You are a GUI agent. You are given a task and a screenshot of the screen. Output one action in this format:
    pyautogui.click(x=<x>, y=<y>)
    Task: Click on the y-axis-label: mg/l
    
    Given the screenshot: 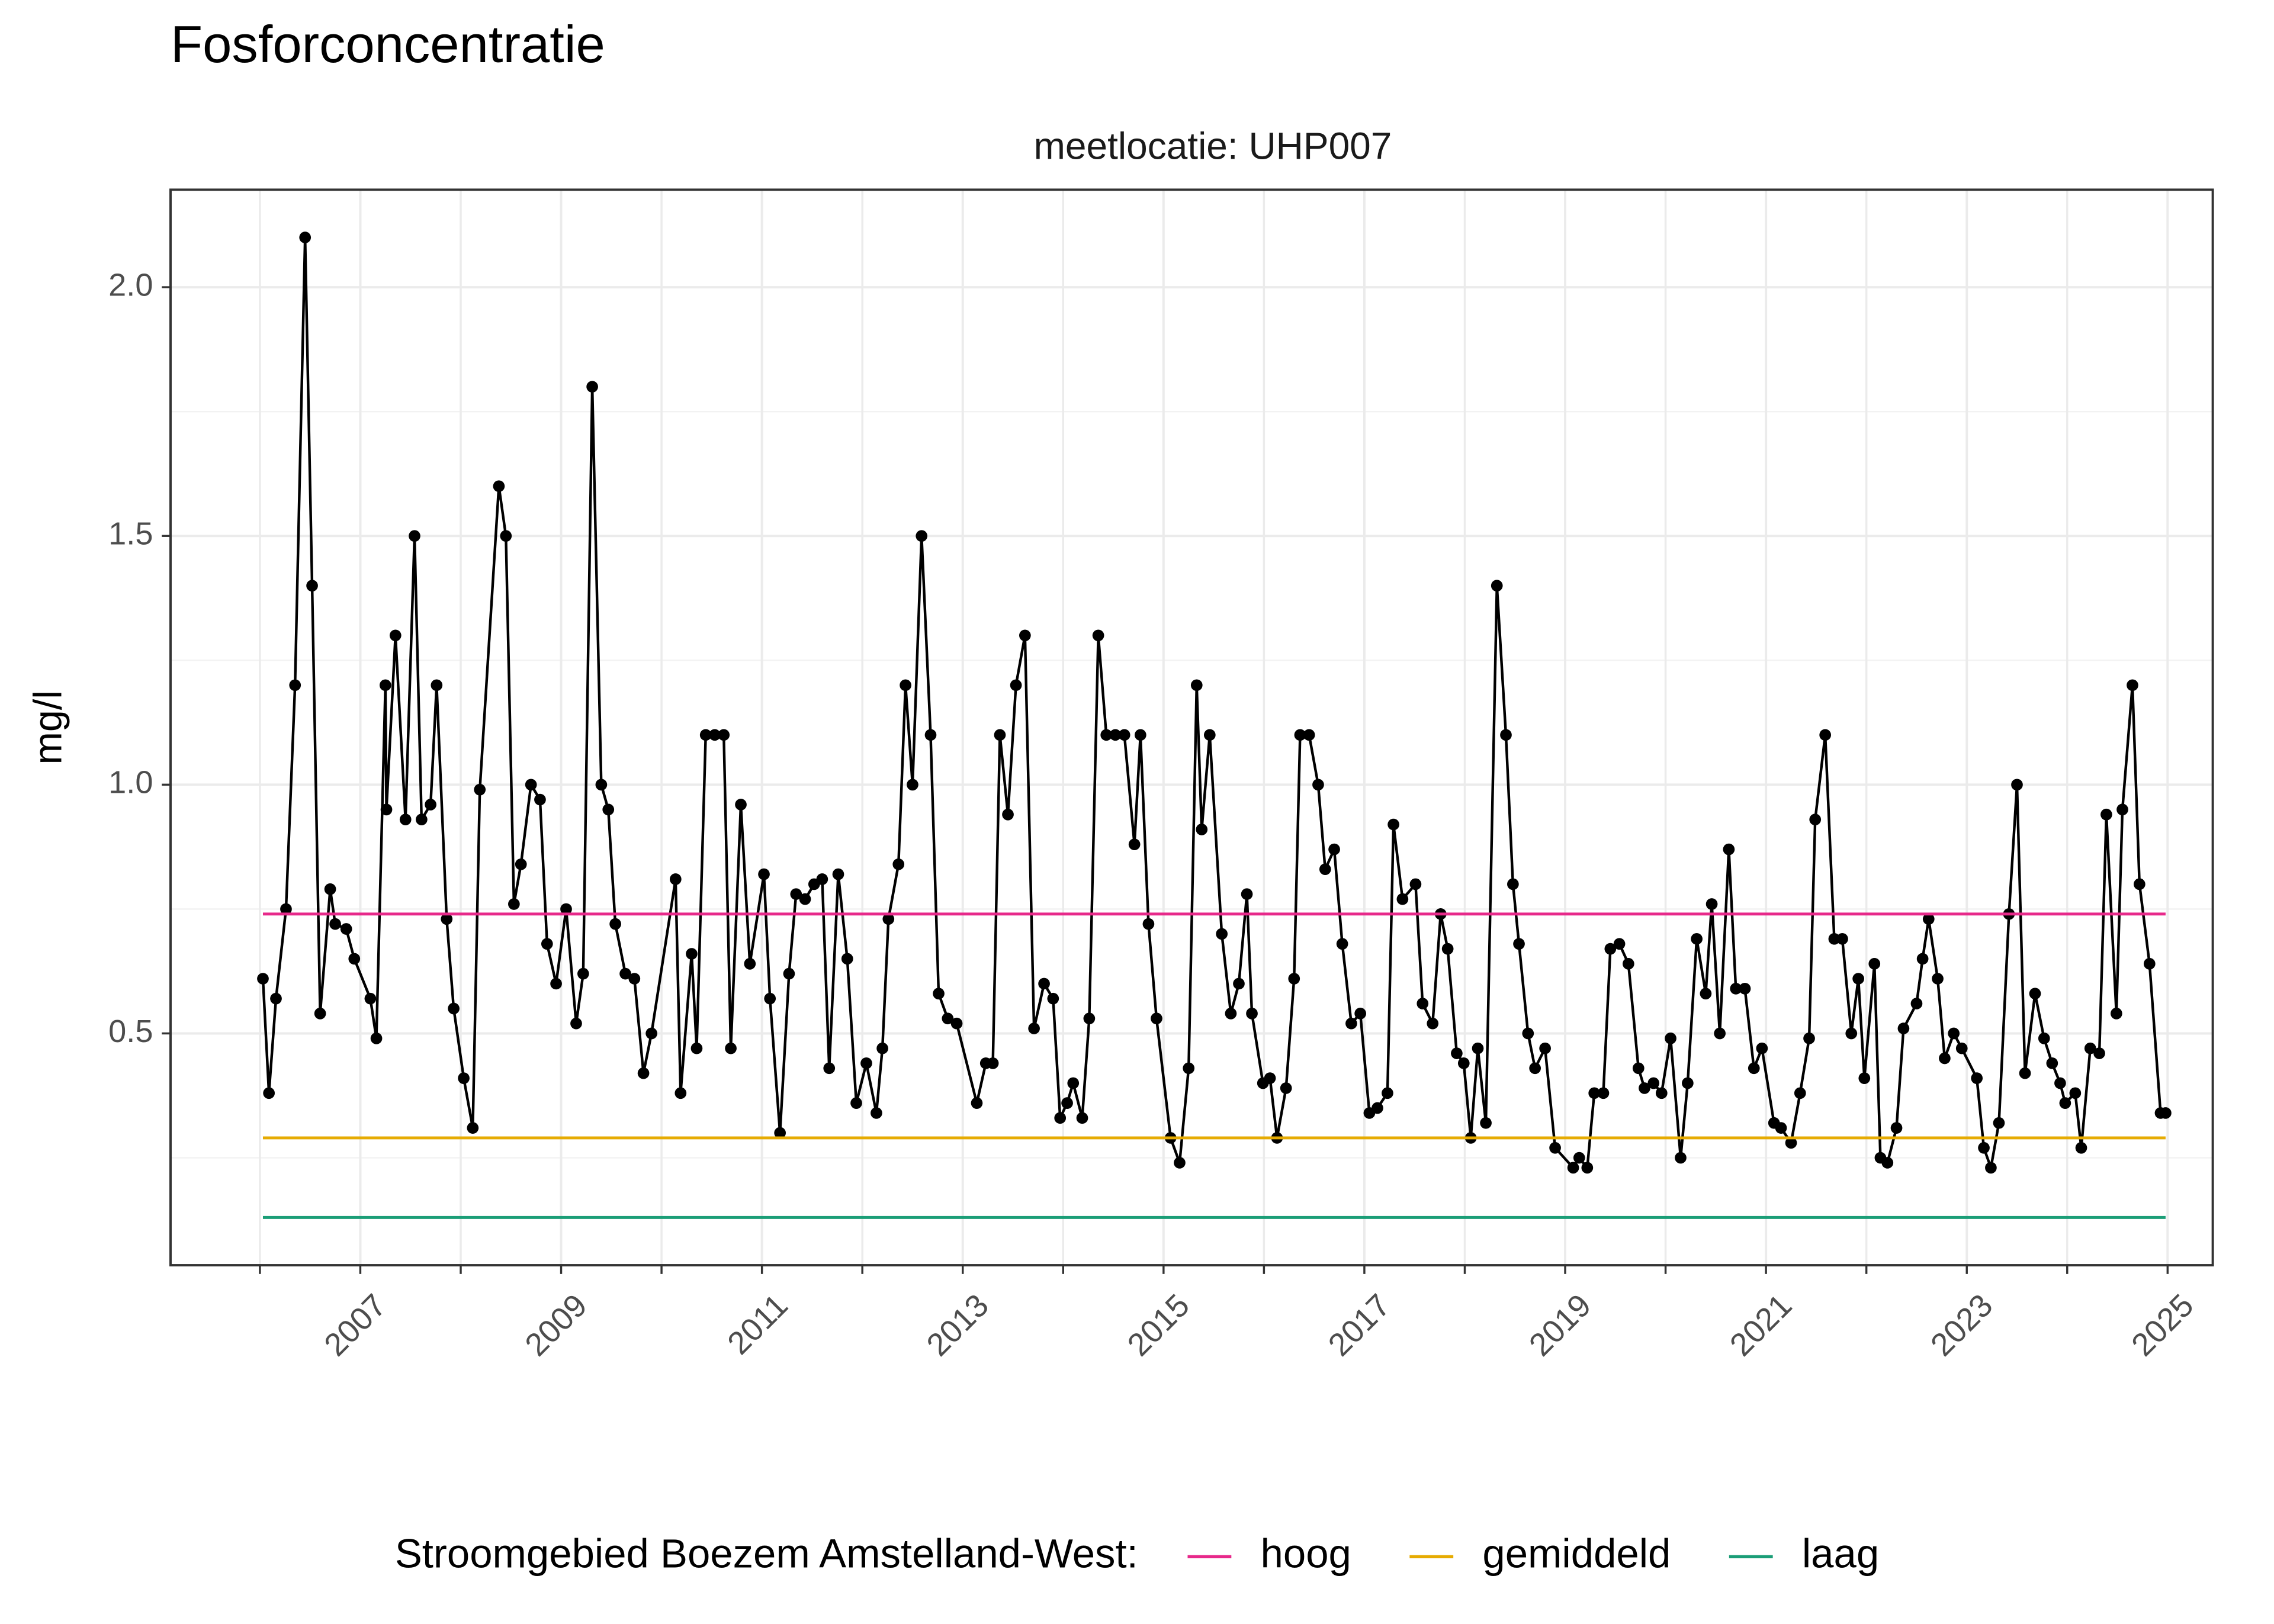 What is the action you would take?
    pyautogui.click(x=48, y=727)
    